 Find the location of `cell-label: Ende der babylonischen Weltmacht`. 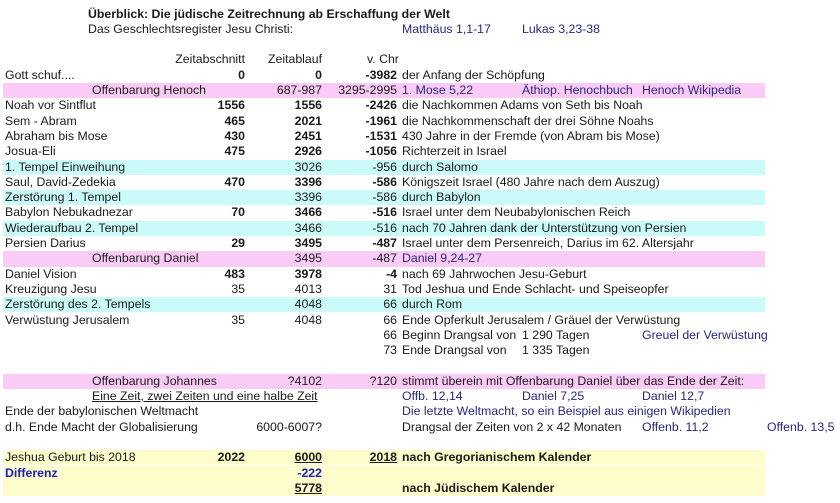

cell-label: Ende der babylonischen Weltmacht is located at coordinates (102, 411).